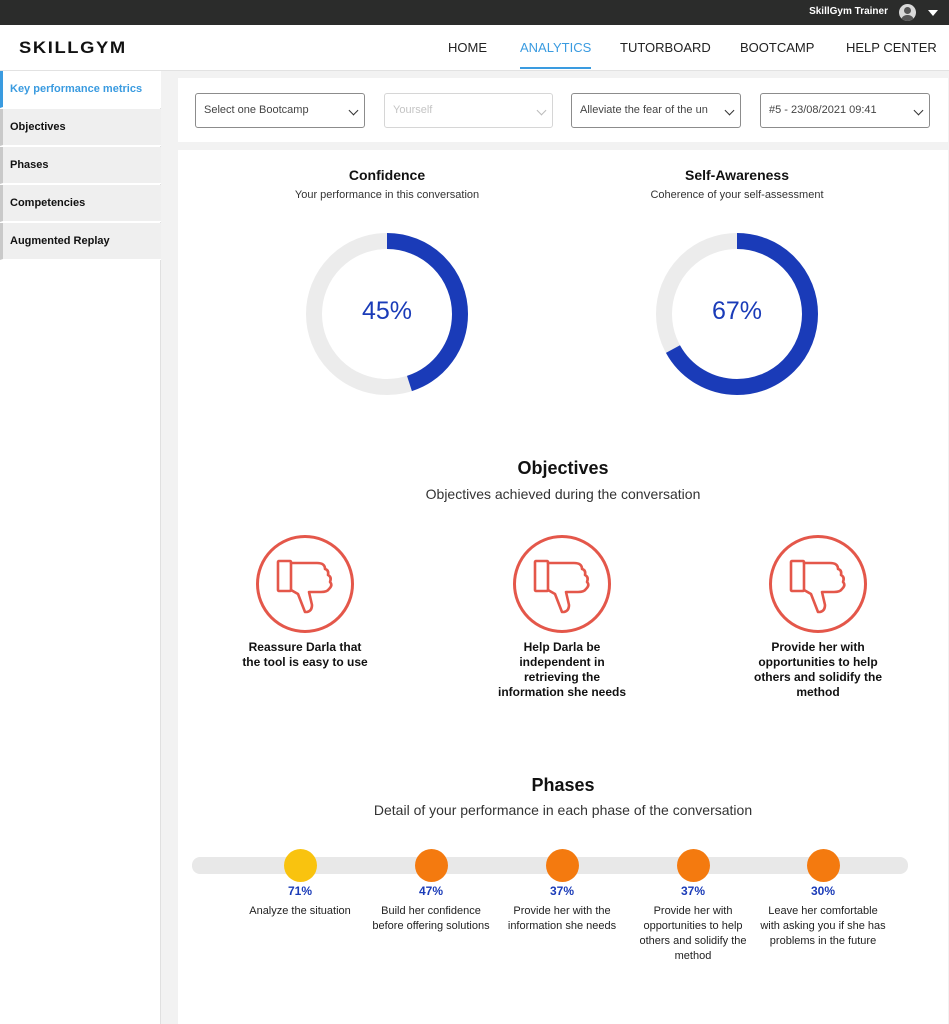  What do you see at coordinates (468, 110) in the screenshot?
I see `person-select: Yourself` at bounding box center [468, 110].